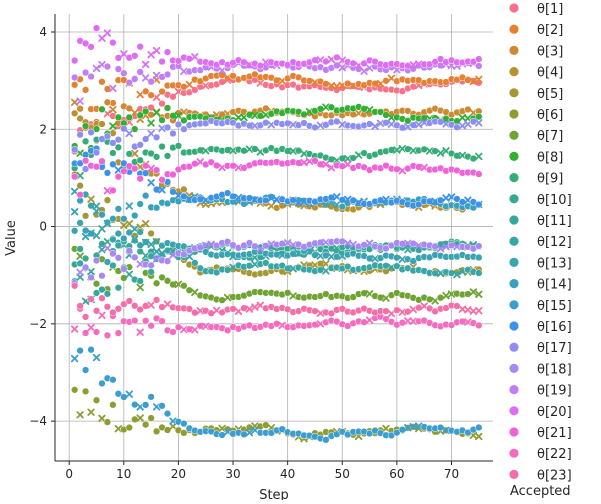 This screenshot has width=601, height=504. Describe the element at coordinates (554, 412) in the screenshot. I see `legend-label: θ[20]` at that location.